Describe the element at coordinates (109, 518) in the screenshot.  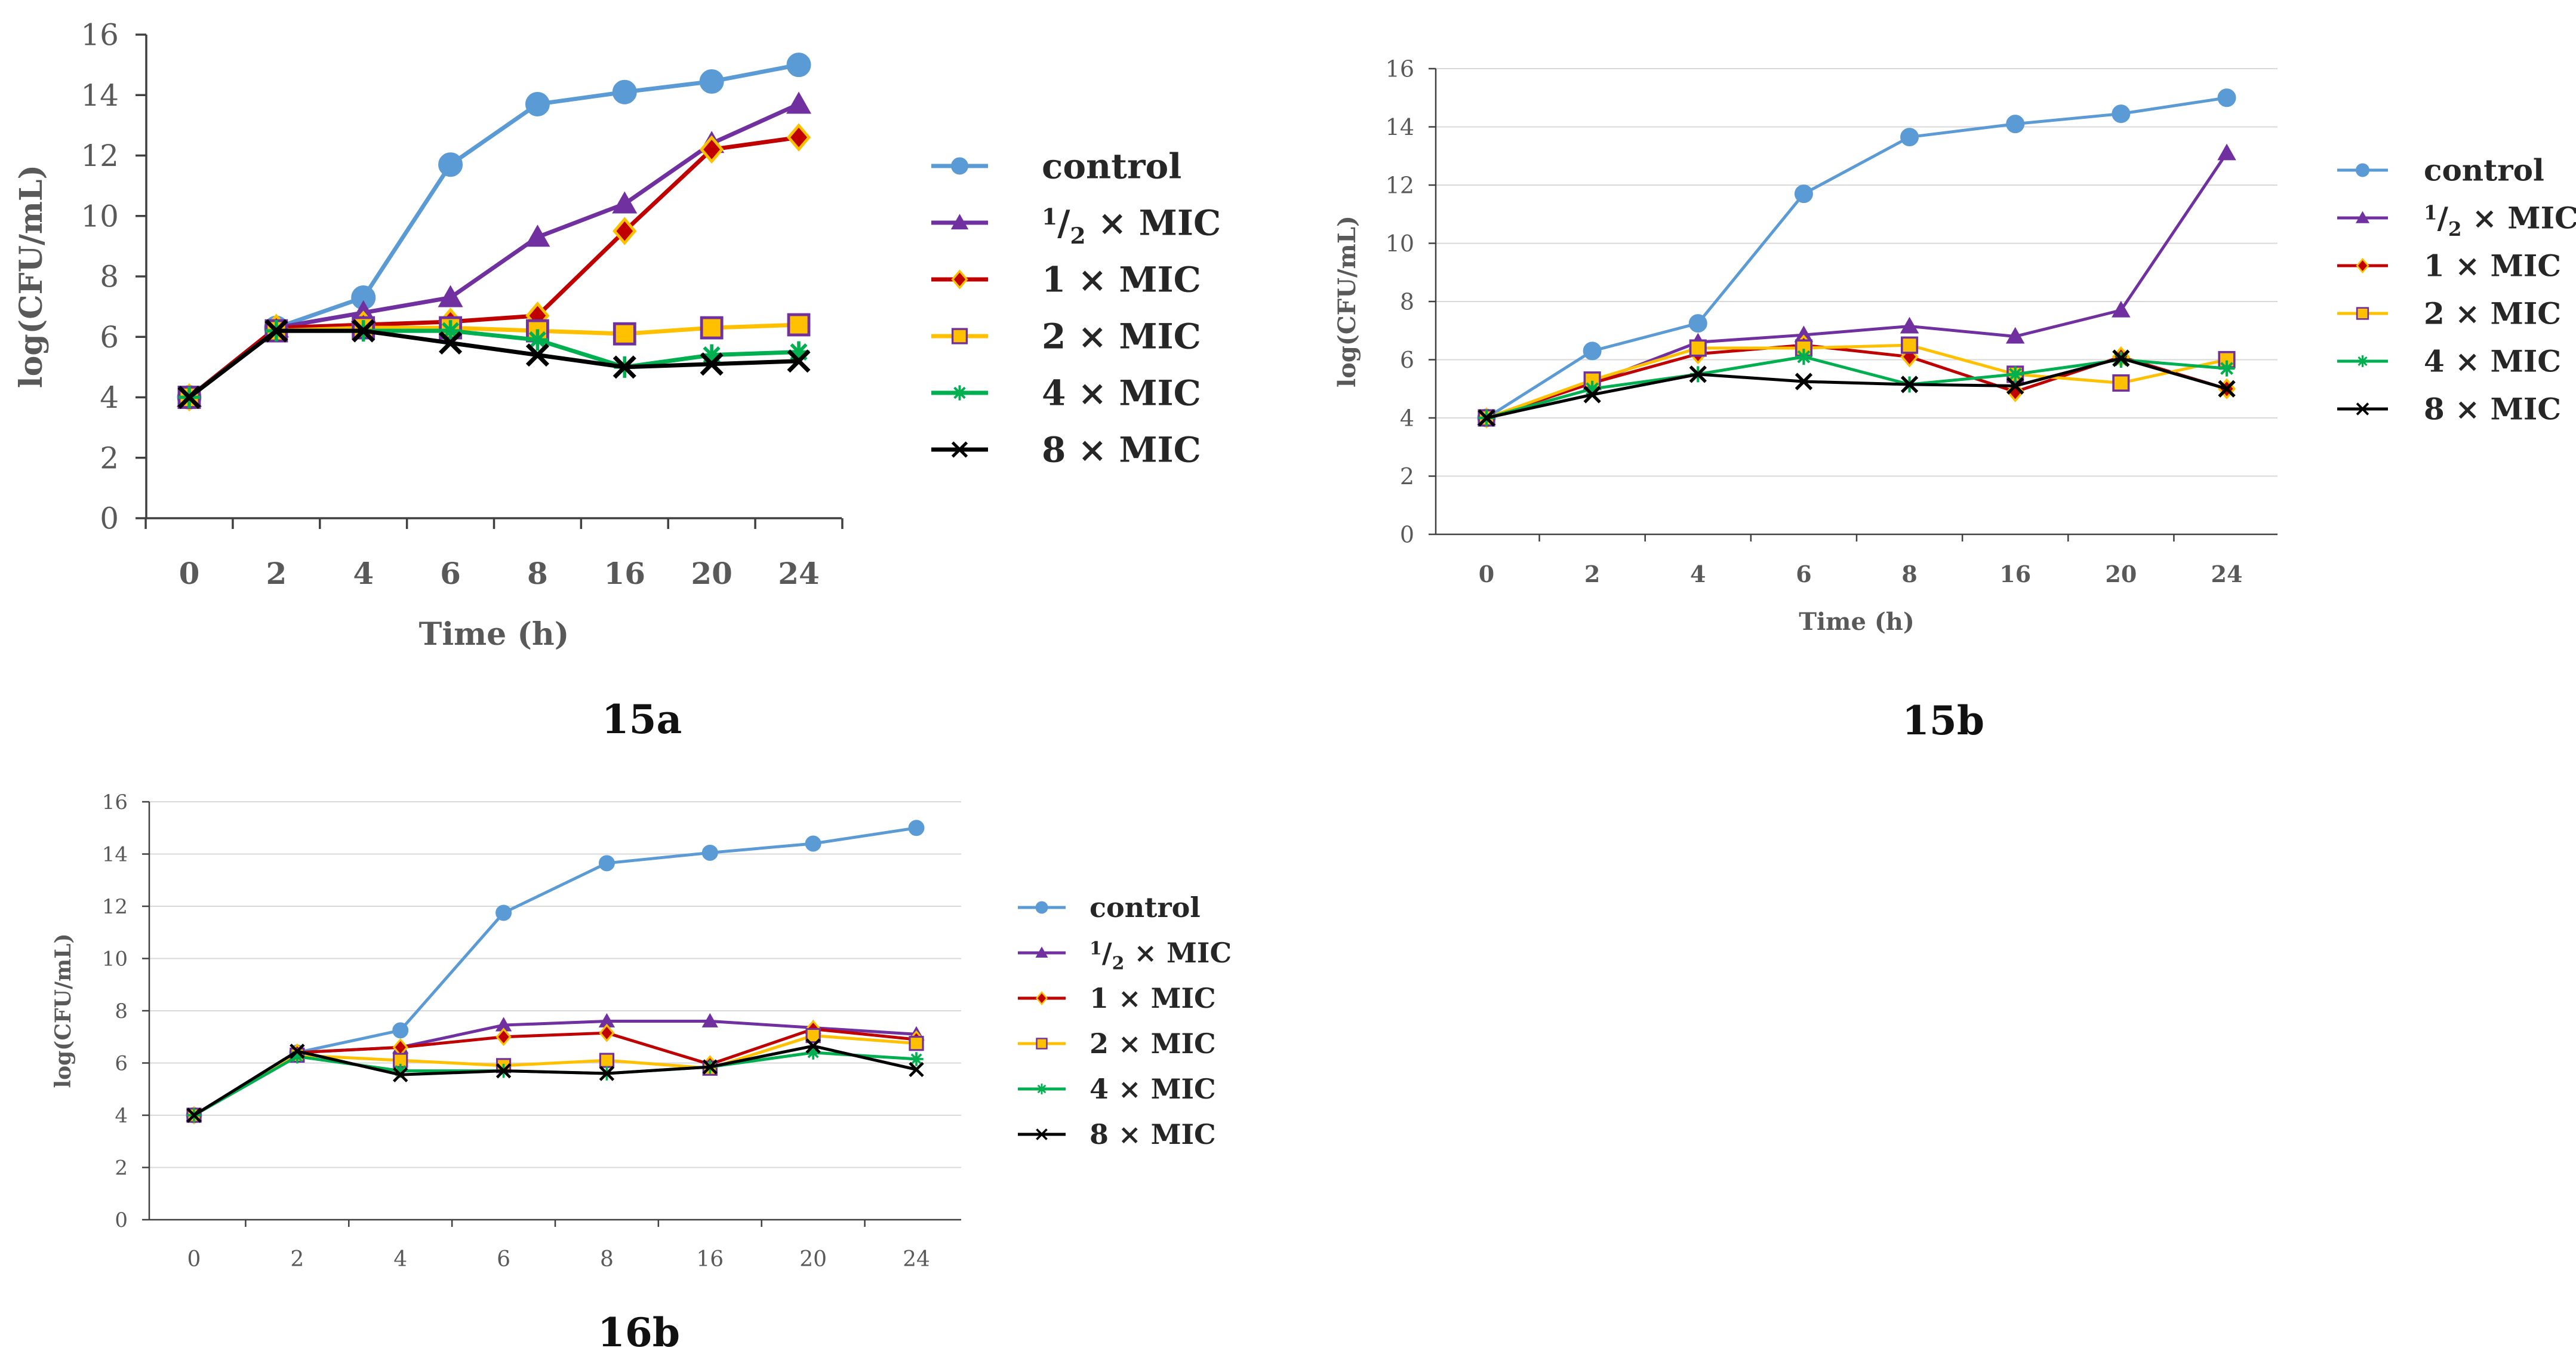
I see `y-tick-label: 0` at that location.